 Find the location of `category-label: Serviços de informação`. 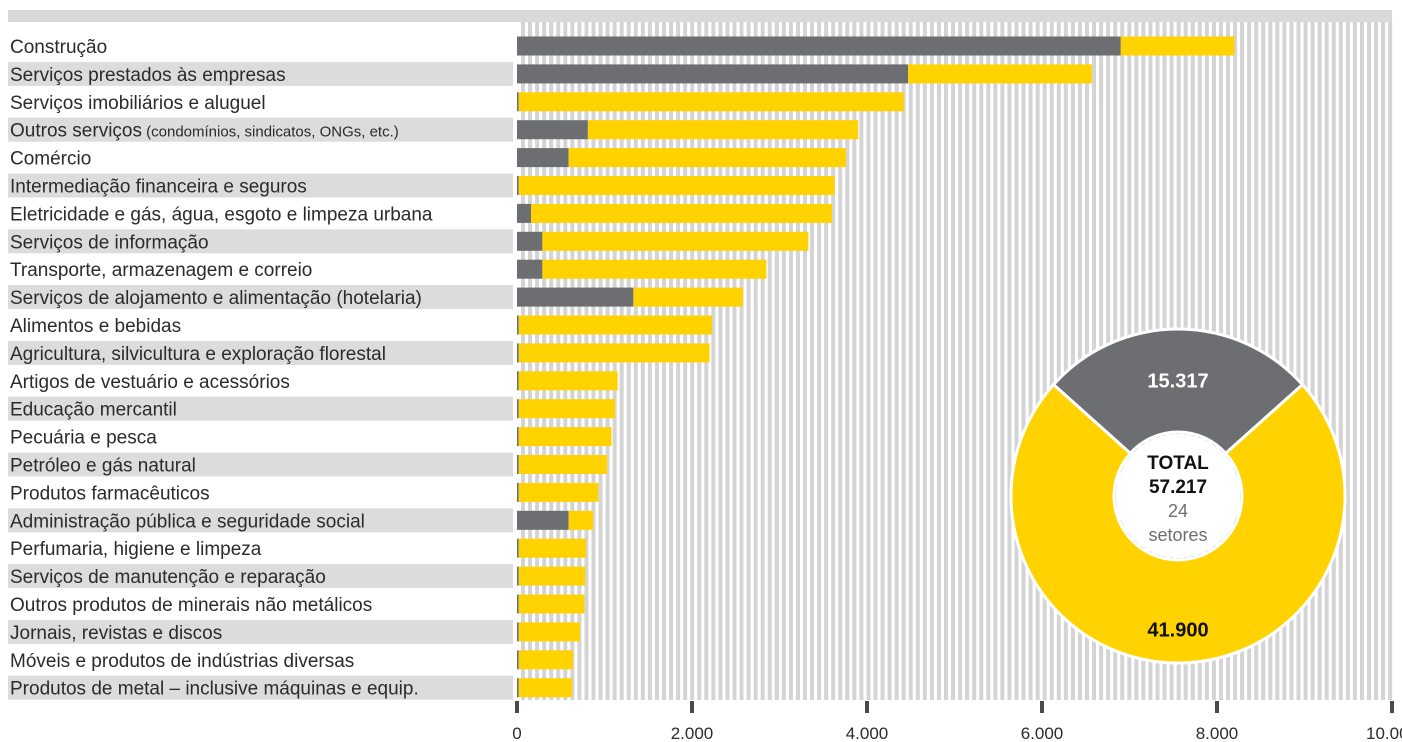

category-label: Serviços de informação is located at coordinates (109, 242).